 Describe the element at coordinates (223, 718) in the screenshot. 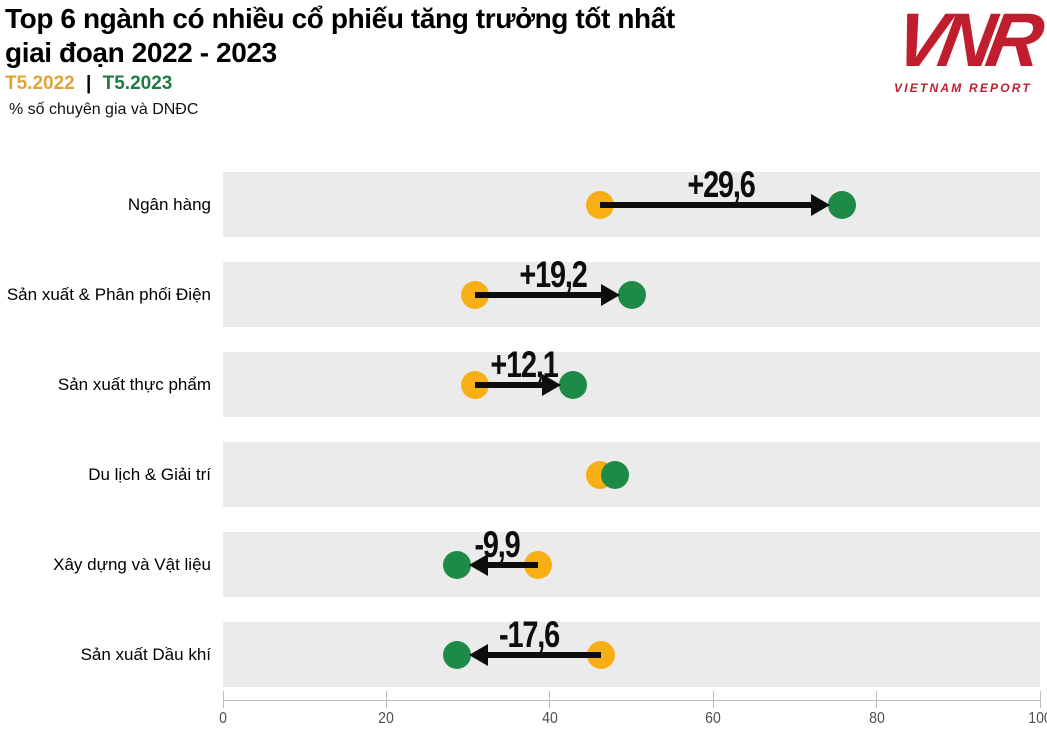

I see `x-axis-tick-label: 0` at that location.